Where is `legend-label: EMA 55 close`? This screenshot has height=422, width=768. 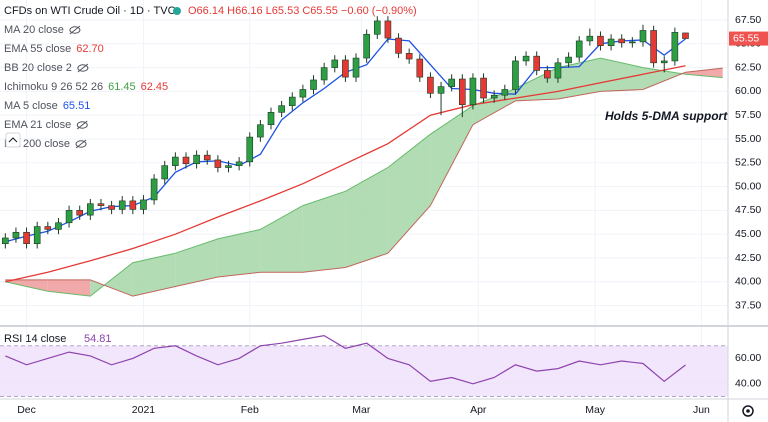
legend-label: EMA 55 close is located at coordinates (37, 49).